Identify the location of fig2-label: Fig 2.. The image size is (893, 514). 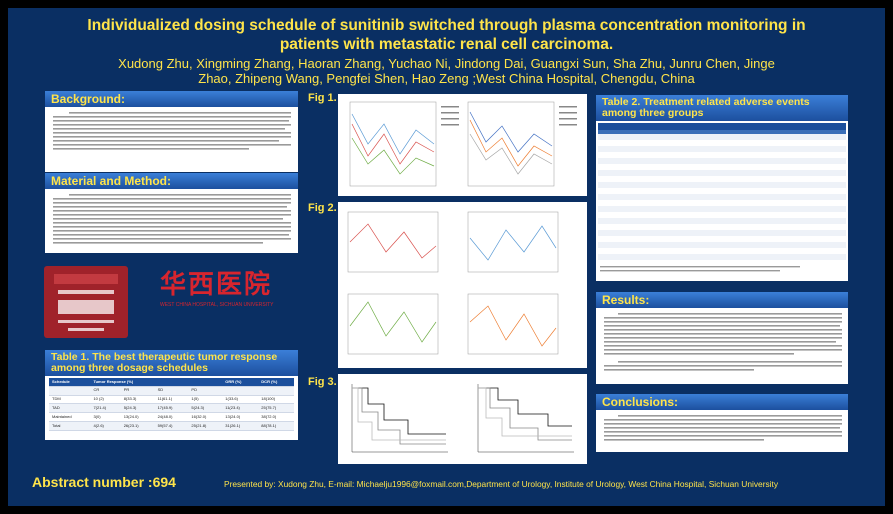
(322, 208).